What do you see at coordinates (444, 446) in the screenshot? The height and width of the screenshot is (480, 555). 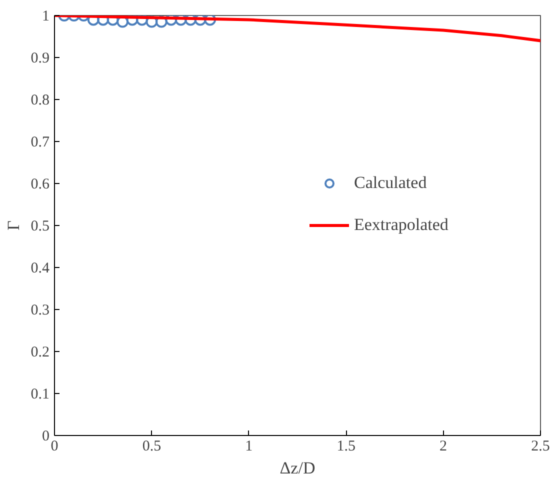 I see `x-tick-label: 2` at bounding box center [444, 446].